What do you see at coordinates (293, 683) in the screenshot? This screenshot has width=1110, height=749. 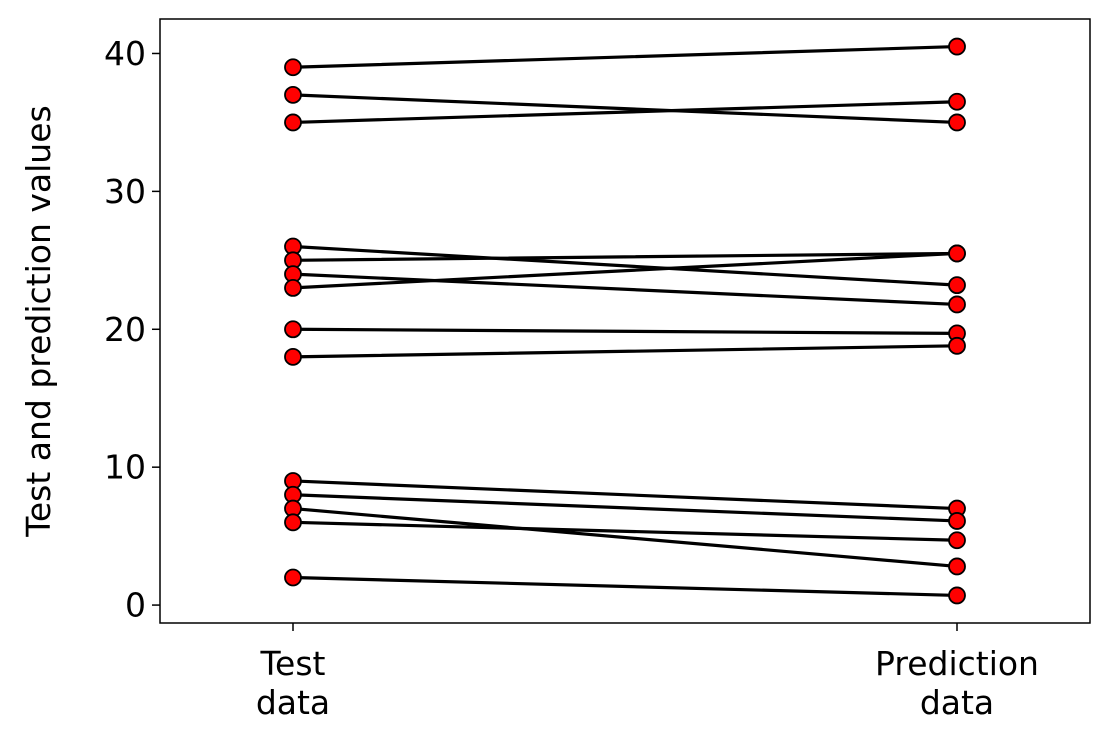 I see `x-tick-label-0: Test data` at bounding box center [293, 683].